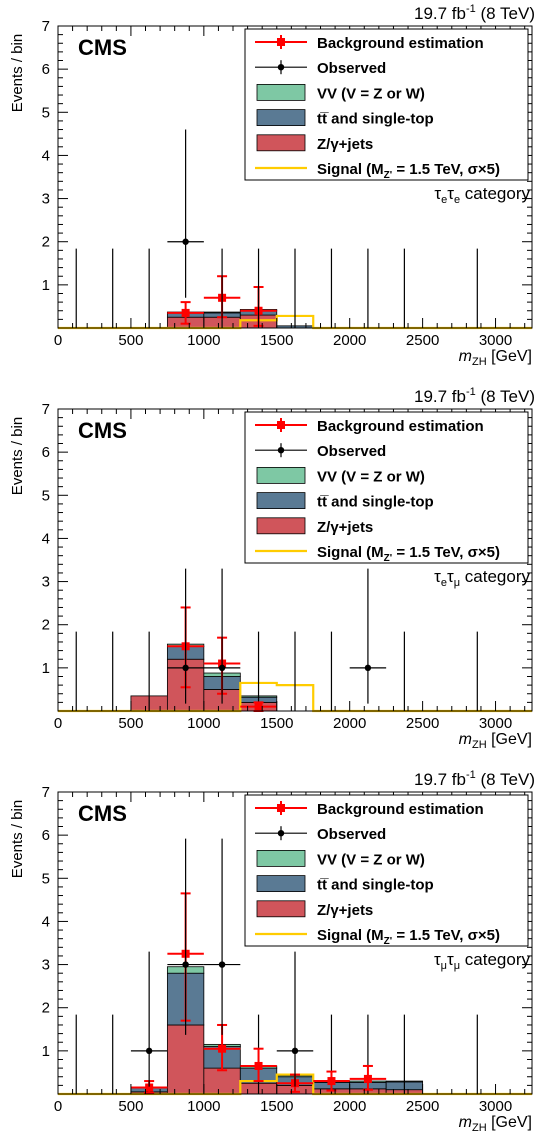 Image resolution: width=536 pixels, height=1145 pixels. I want to click on legend-label-tt: tt̅ and single-top, so click(375, 885).